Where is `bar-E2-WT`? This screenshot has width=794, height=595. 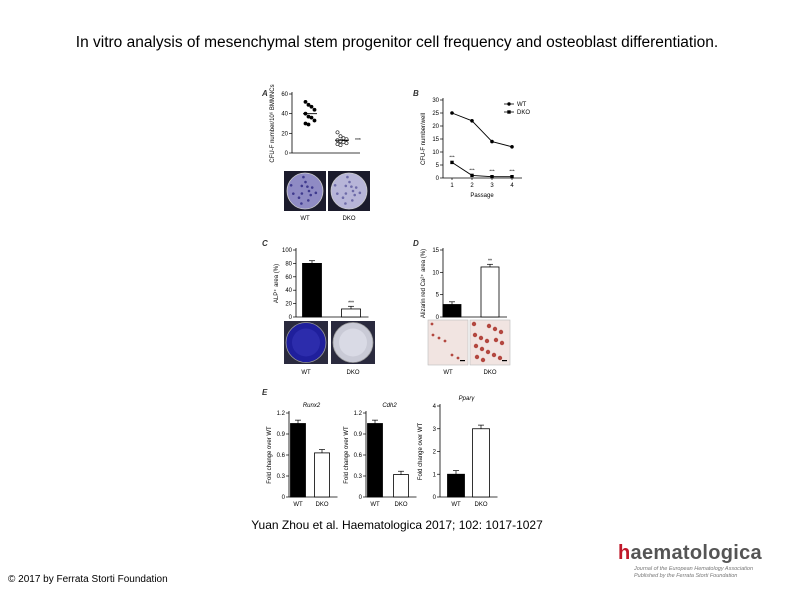 bar-E2-WT is located at coordinates (375, 460).